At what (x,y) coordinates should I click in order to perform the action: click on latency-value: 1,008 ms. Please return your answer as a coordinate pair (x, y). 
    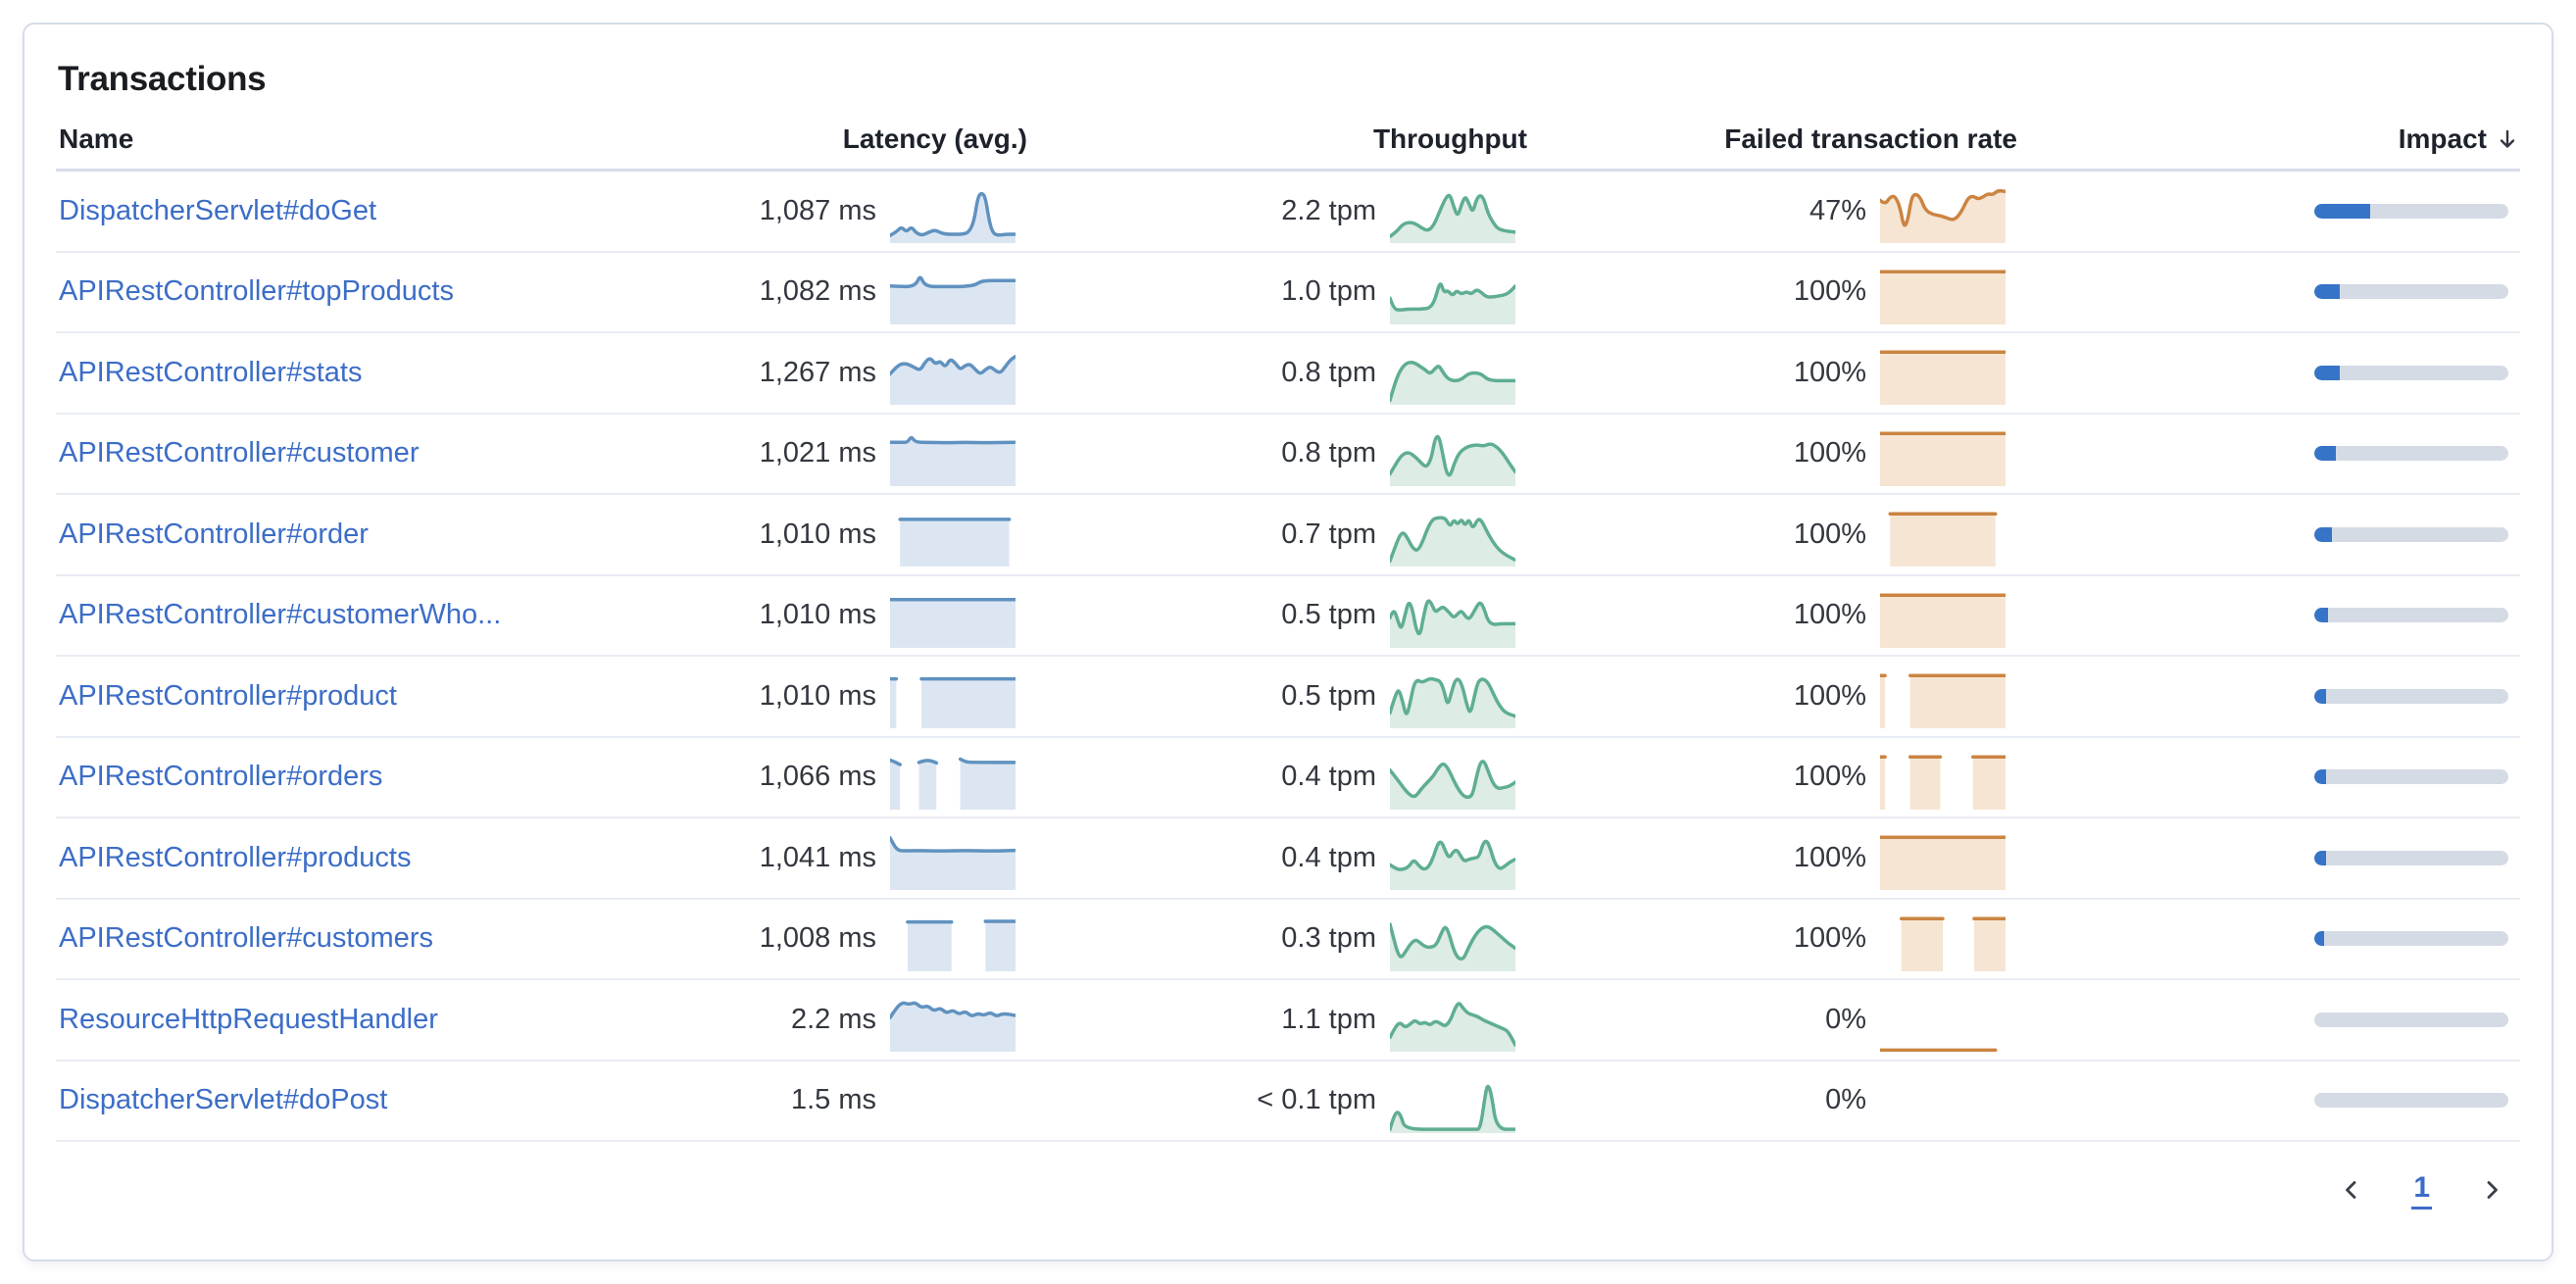
    Looking at the image, I should click on (817, 938).